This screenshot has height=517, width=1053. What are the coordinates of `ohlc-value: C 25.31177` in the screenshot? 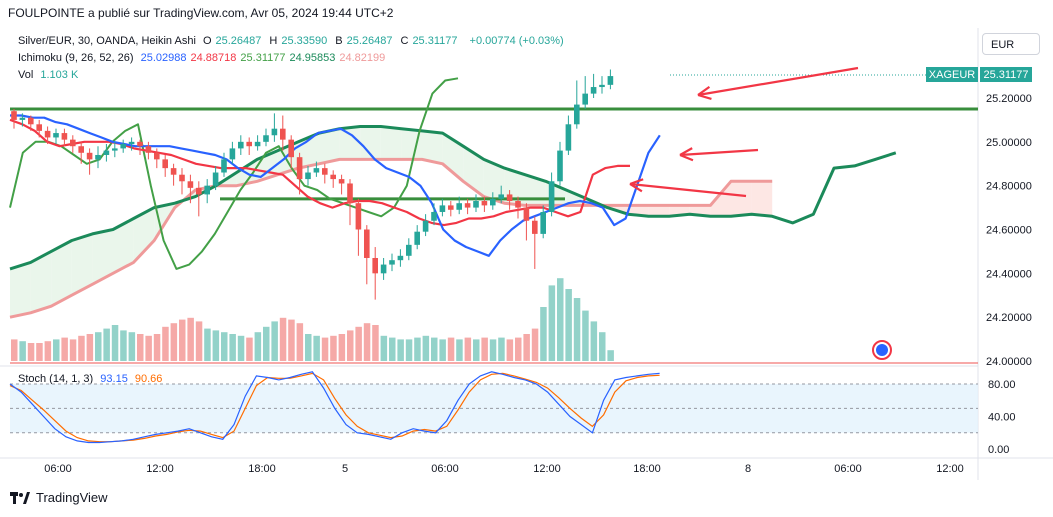 It's located at (429, 41).